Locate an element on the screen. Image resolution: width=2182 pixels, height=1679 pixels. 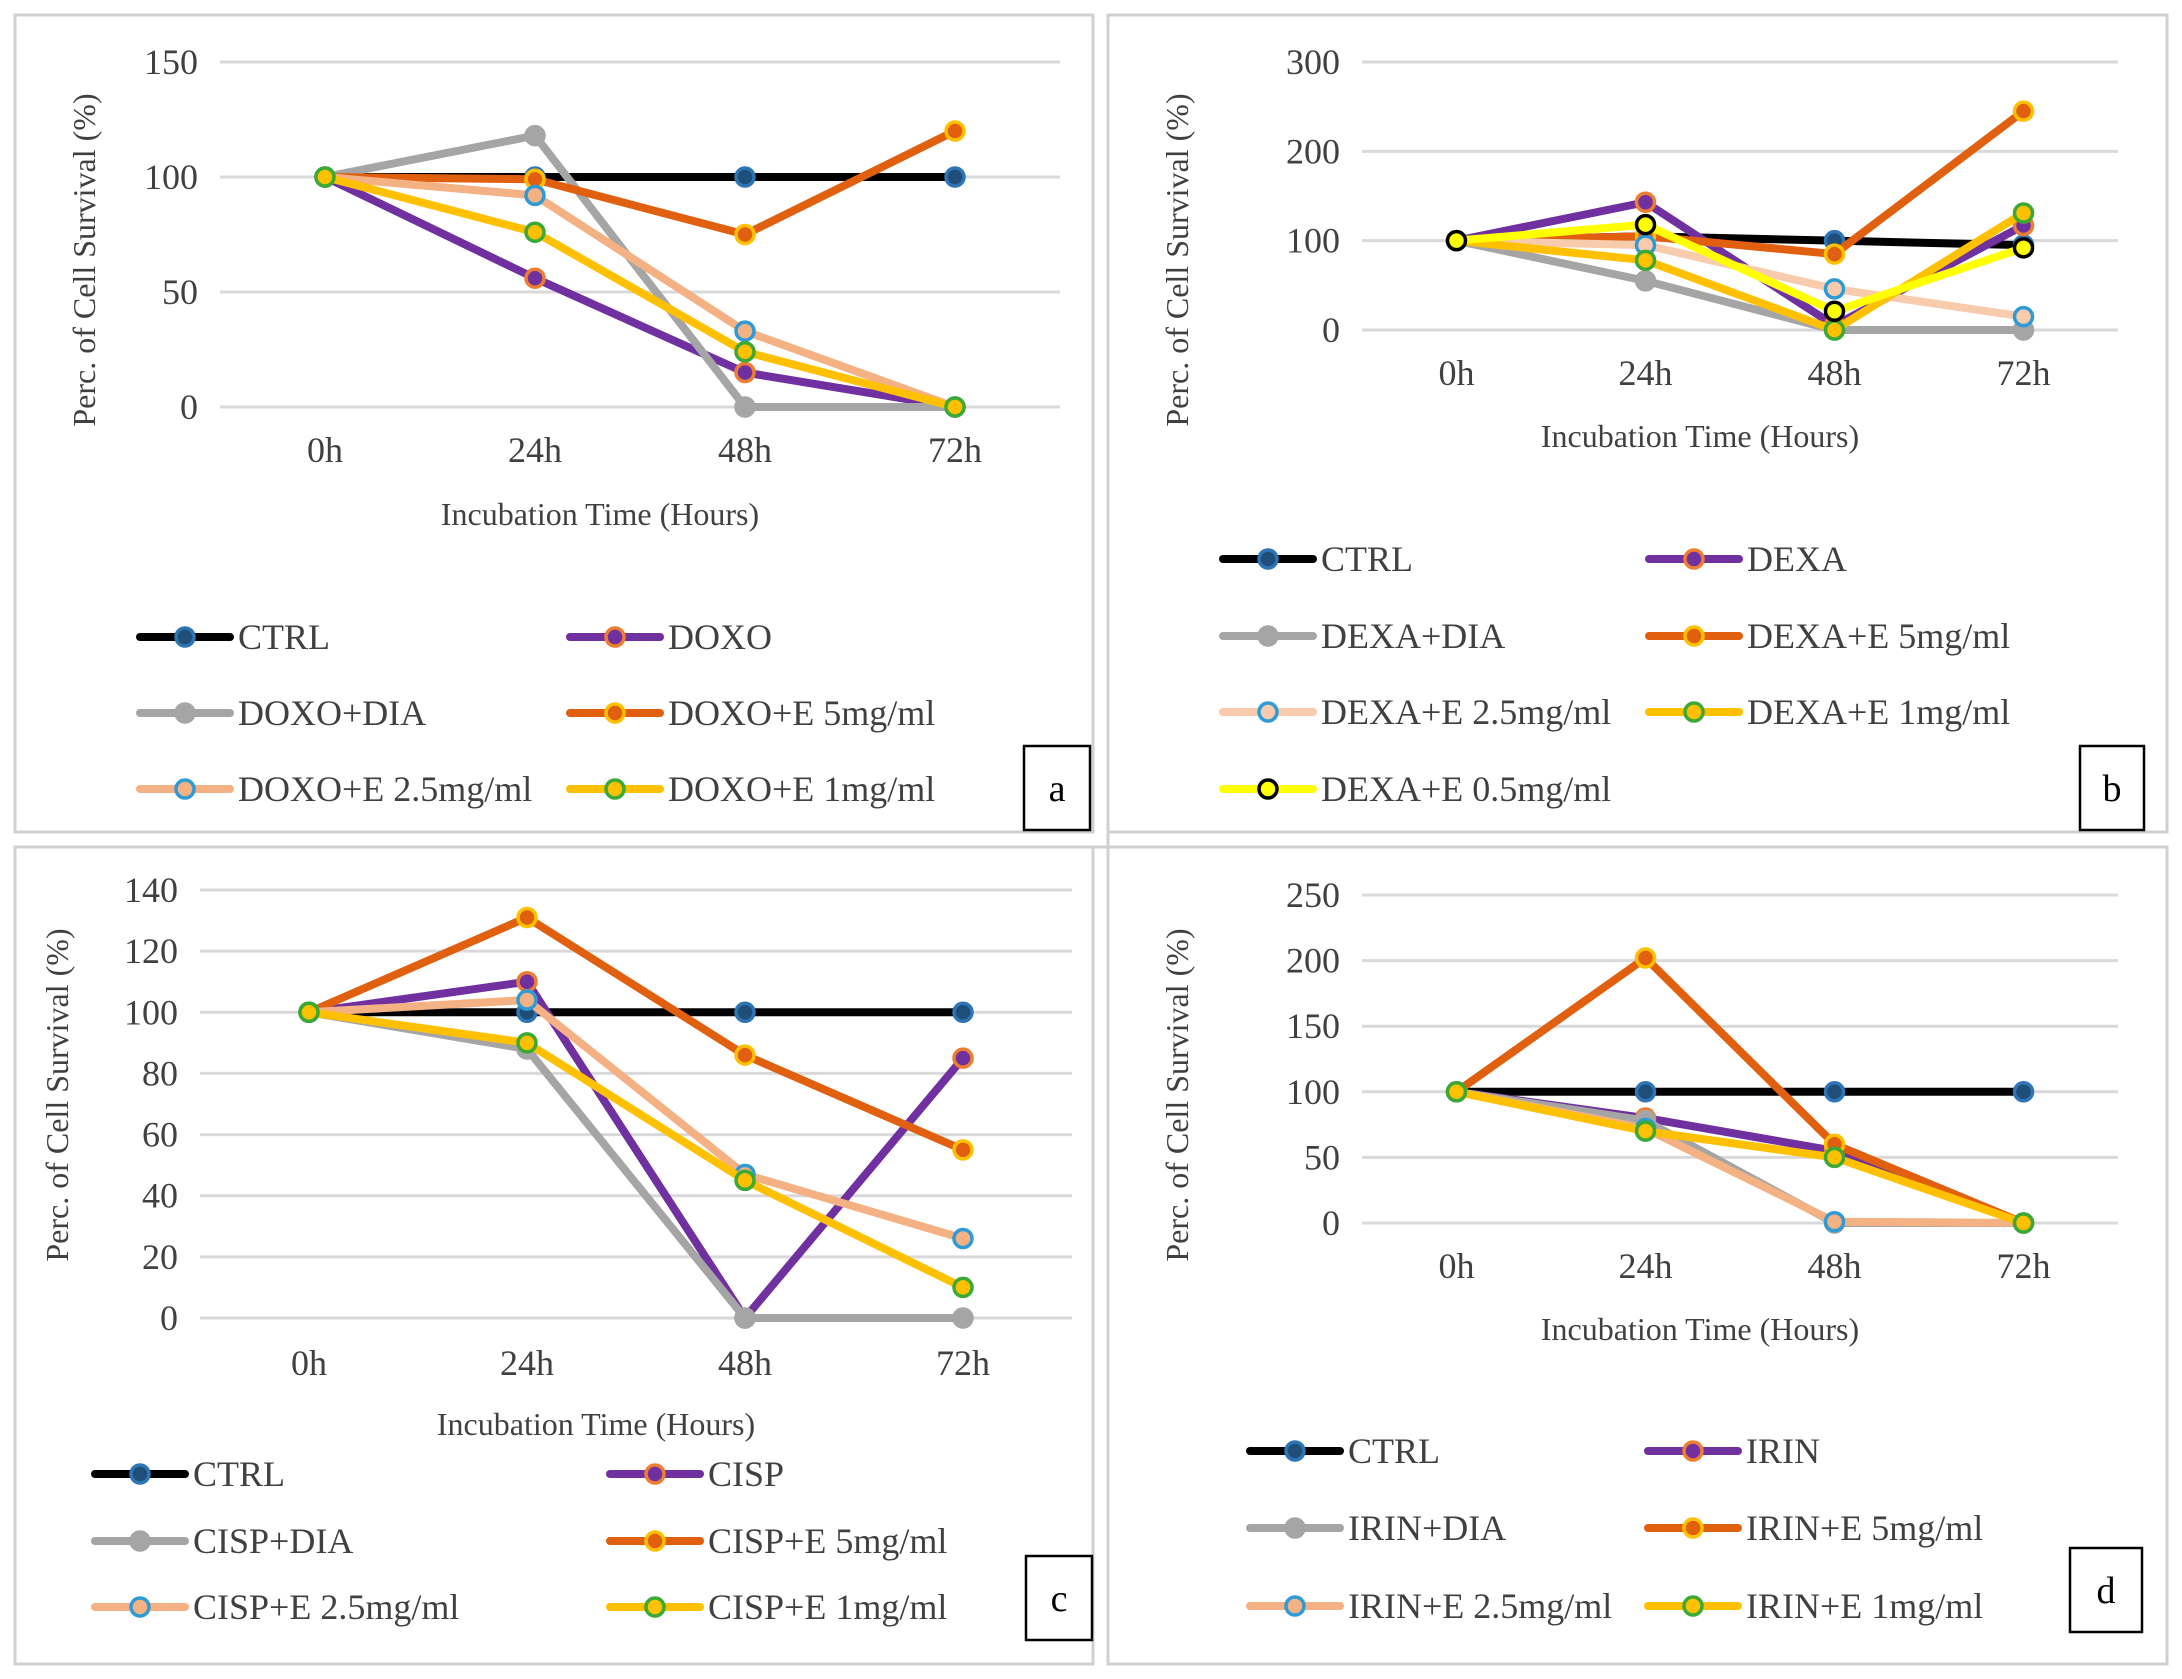
legend-item: CTRL is located at coordinates (233, 637).